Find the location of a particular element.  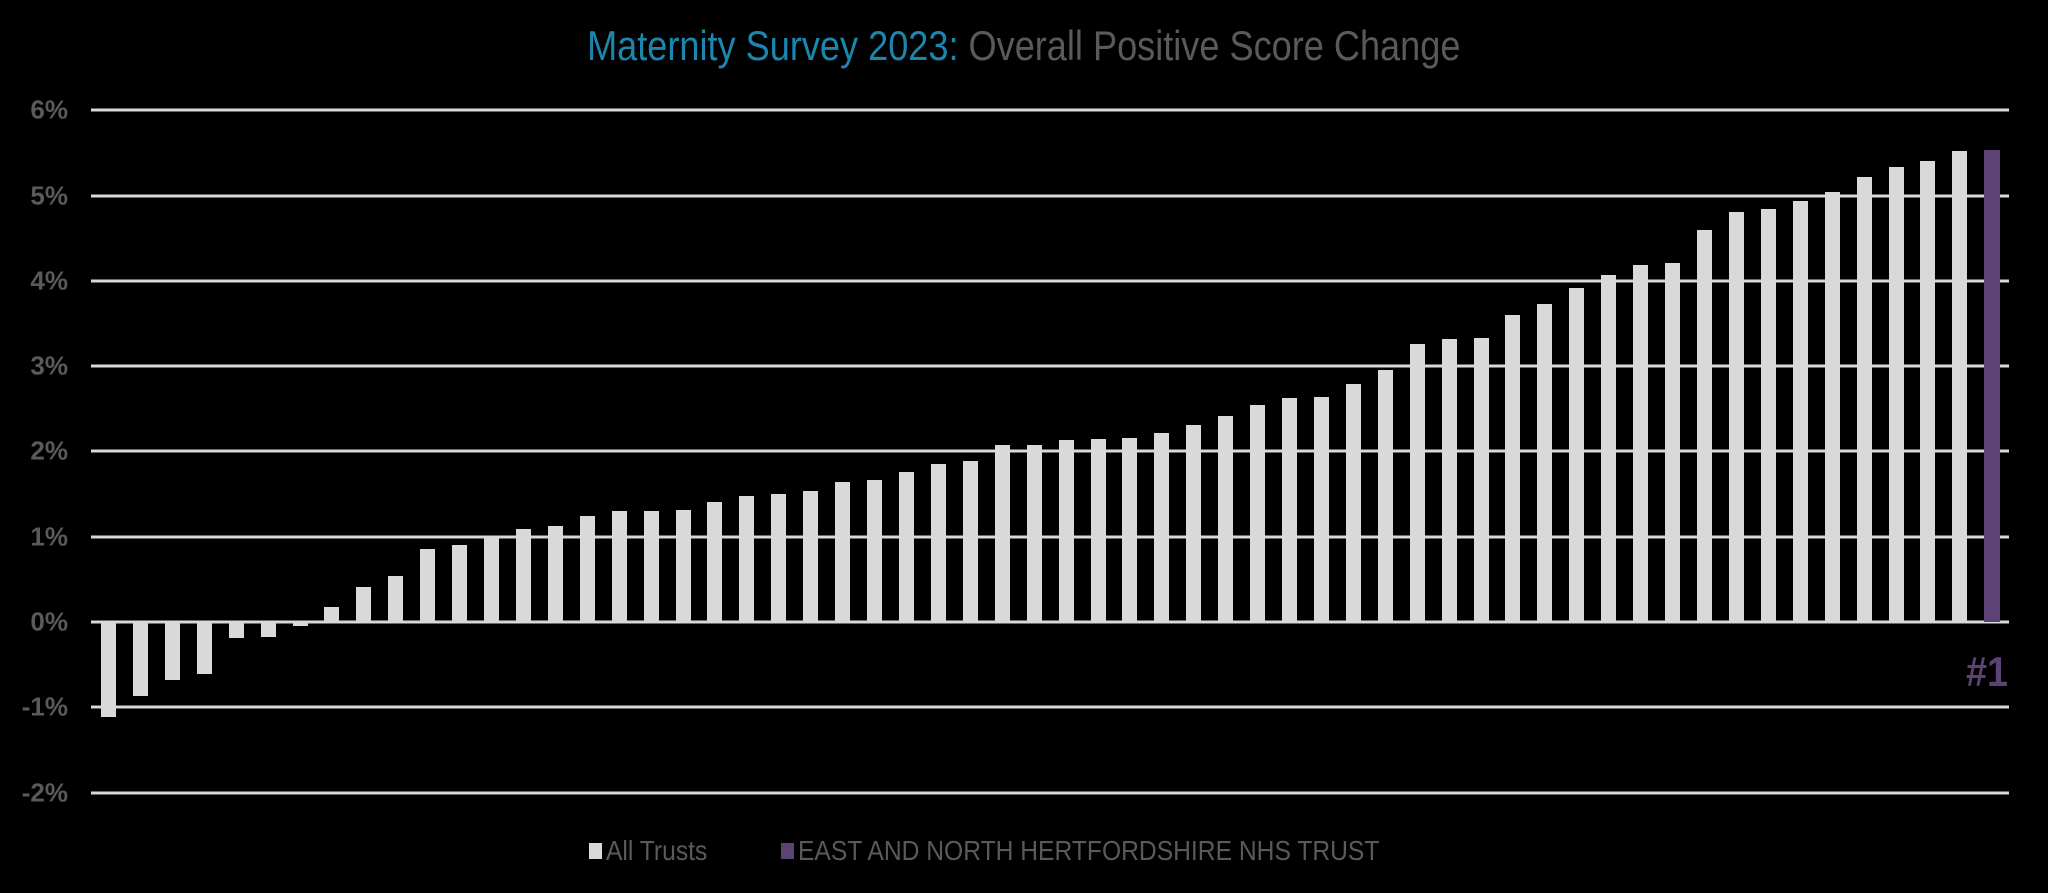

legend-item-all-trusts: All Trusts is located at coordinates (655, 851).